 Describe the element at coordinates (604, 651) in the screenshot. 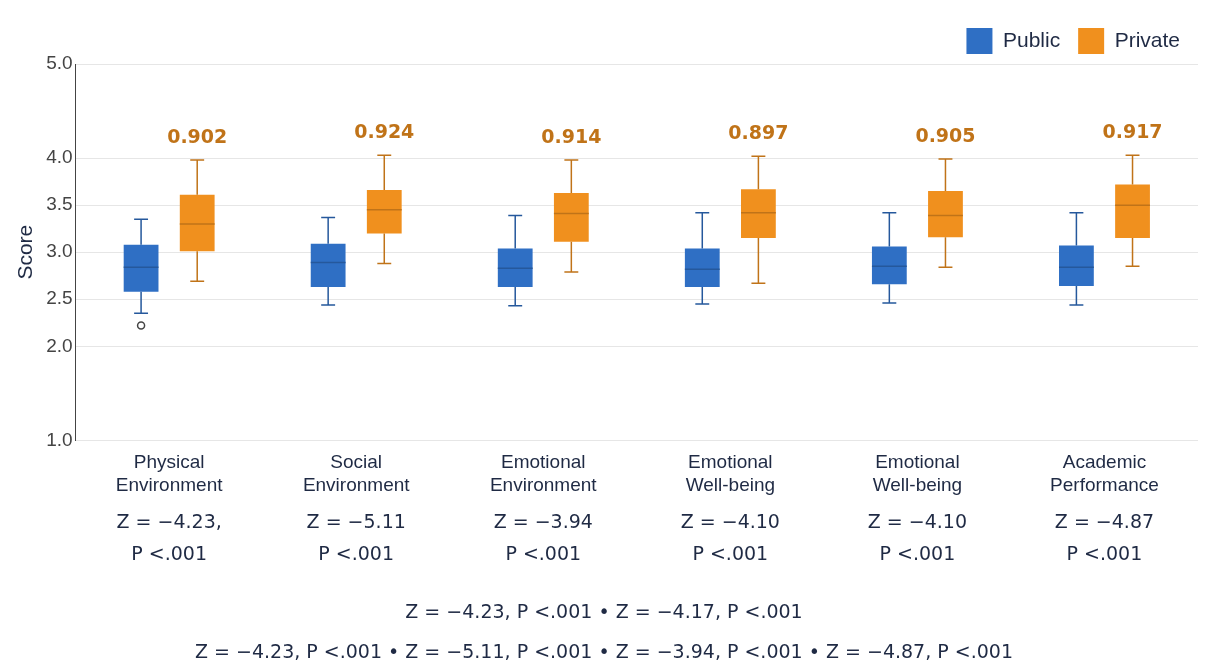

I see `text: Z = −4.23, P <.001 • Z = −5.11, P <.001 • Z = −3.94, P <.001 • Z = −4.87, P <.001` at that location.